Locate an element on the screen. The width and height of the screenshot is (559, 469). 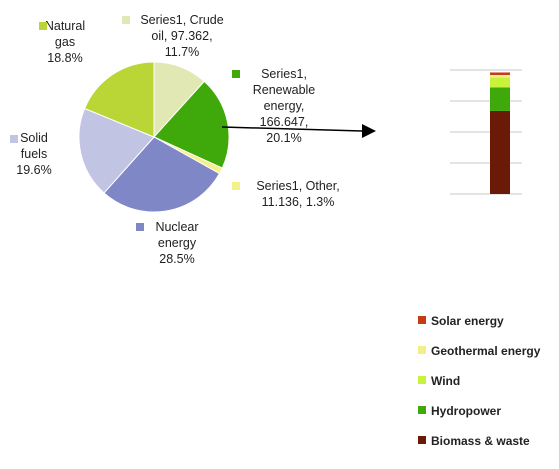
connector-line is located at coordinates (292, 129).